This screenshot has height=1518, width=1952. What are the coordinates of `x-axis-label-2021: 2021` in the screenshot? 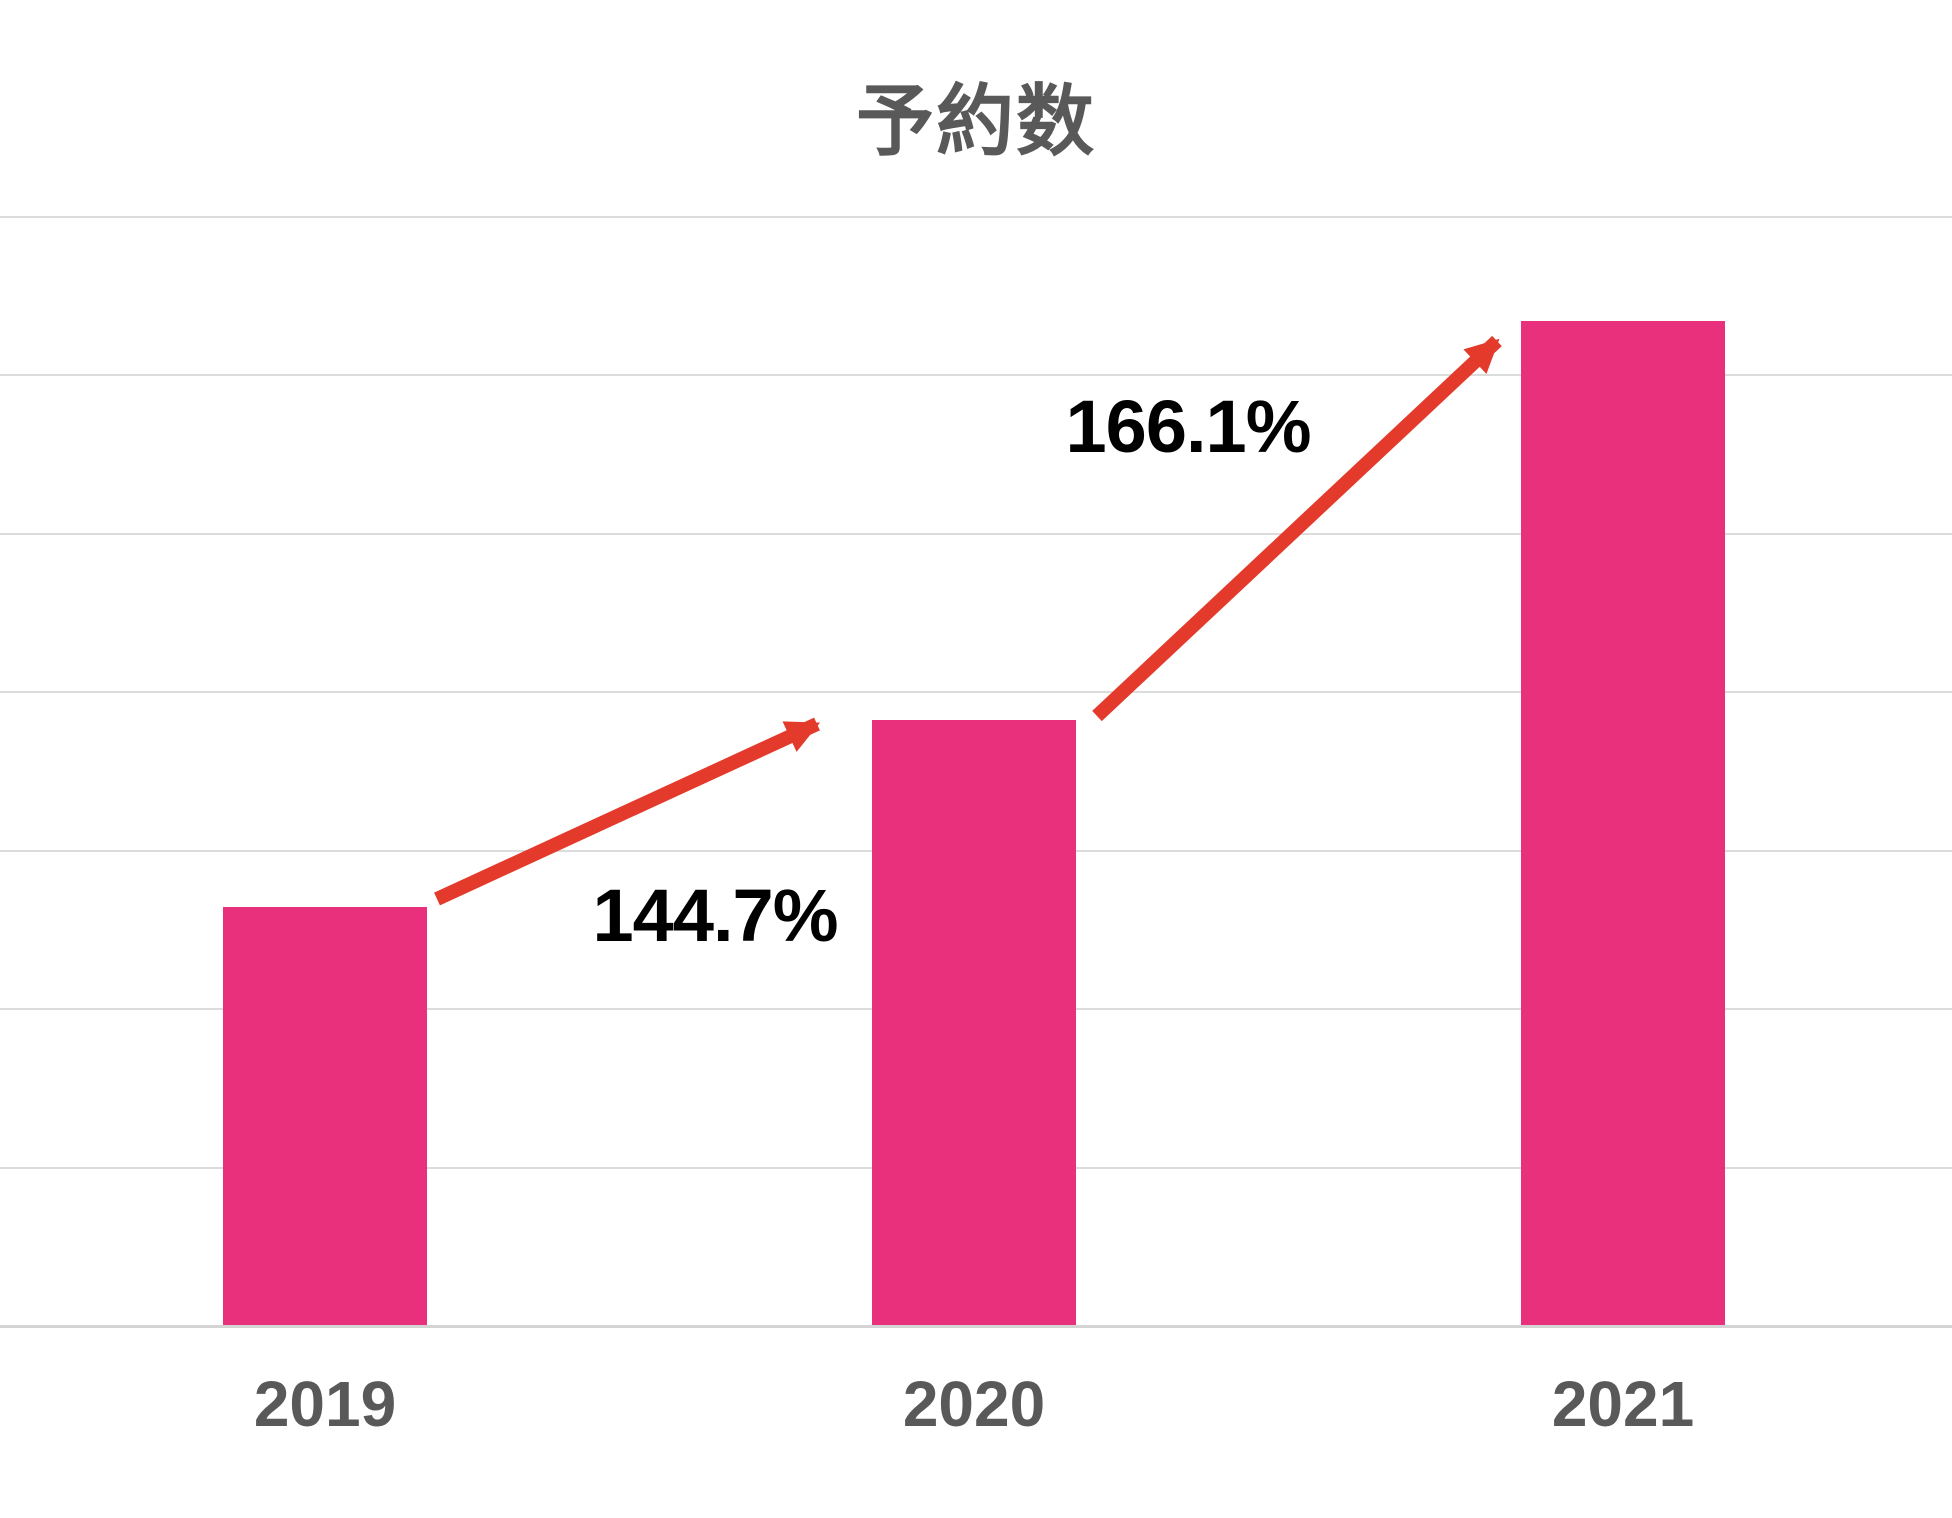 It's located at (1623, 1404).